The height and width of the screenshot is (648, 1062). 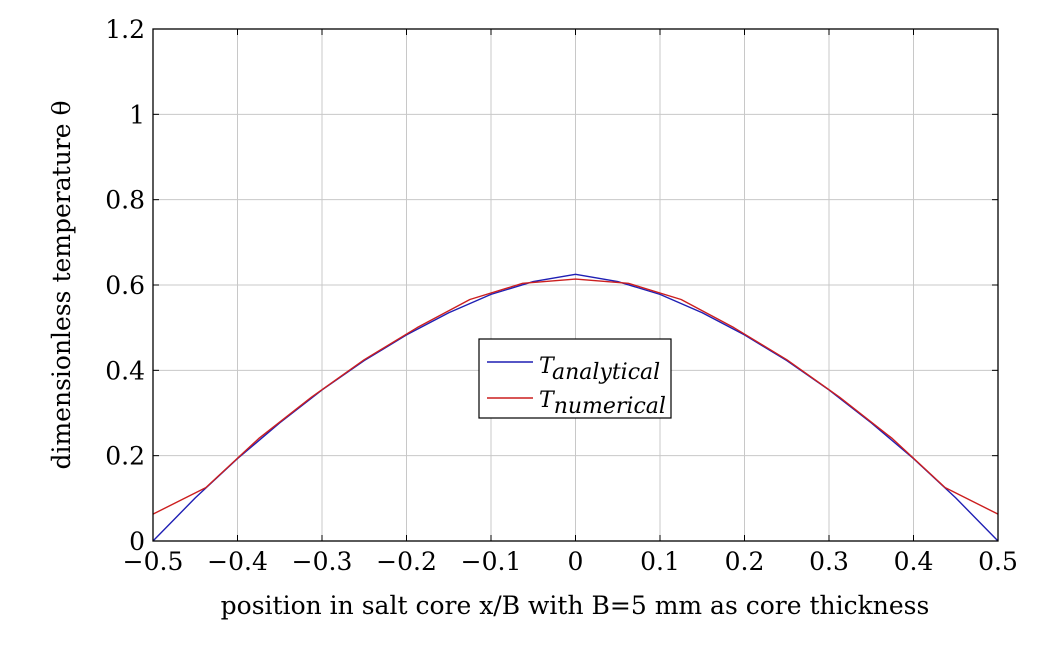 I want to click on legend-label-analytical: Tanalytical, so click(x=599, y=369).